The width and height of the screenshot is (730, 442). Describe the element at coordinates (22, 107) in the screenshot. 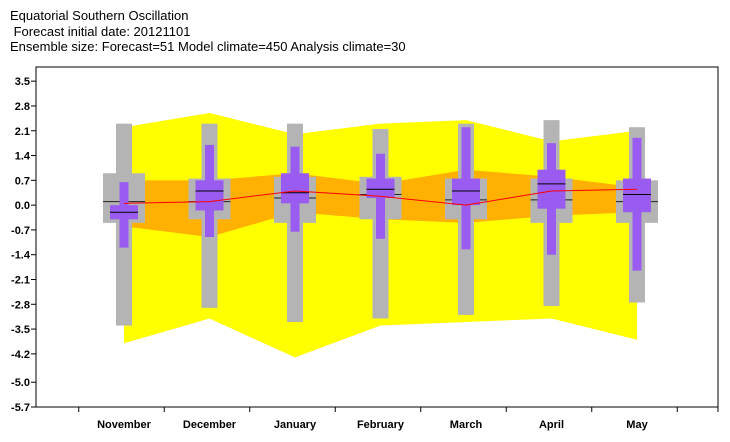

I see `y-tick-label: 2.8` at that location.